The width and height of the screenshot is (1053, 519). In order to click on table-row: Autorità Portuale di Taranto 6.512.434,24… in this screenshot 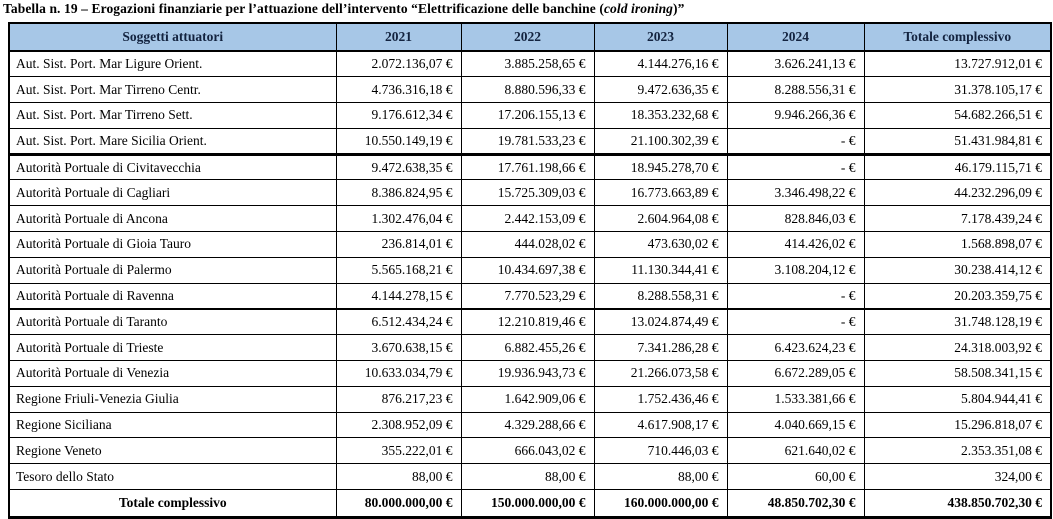, I will do `click(530, 322)`.